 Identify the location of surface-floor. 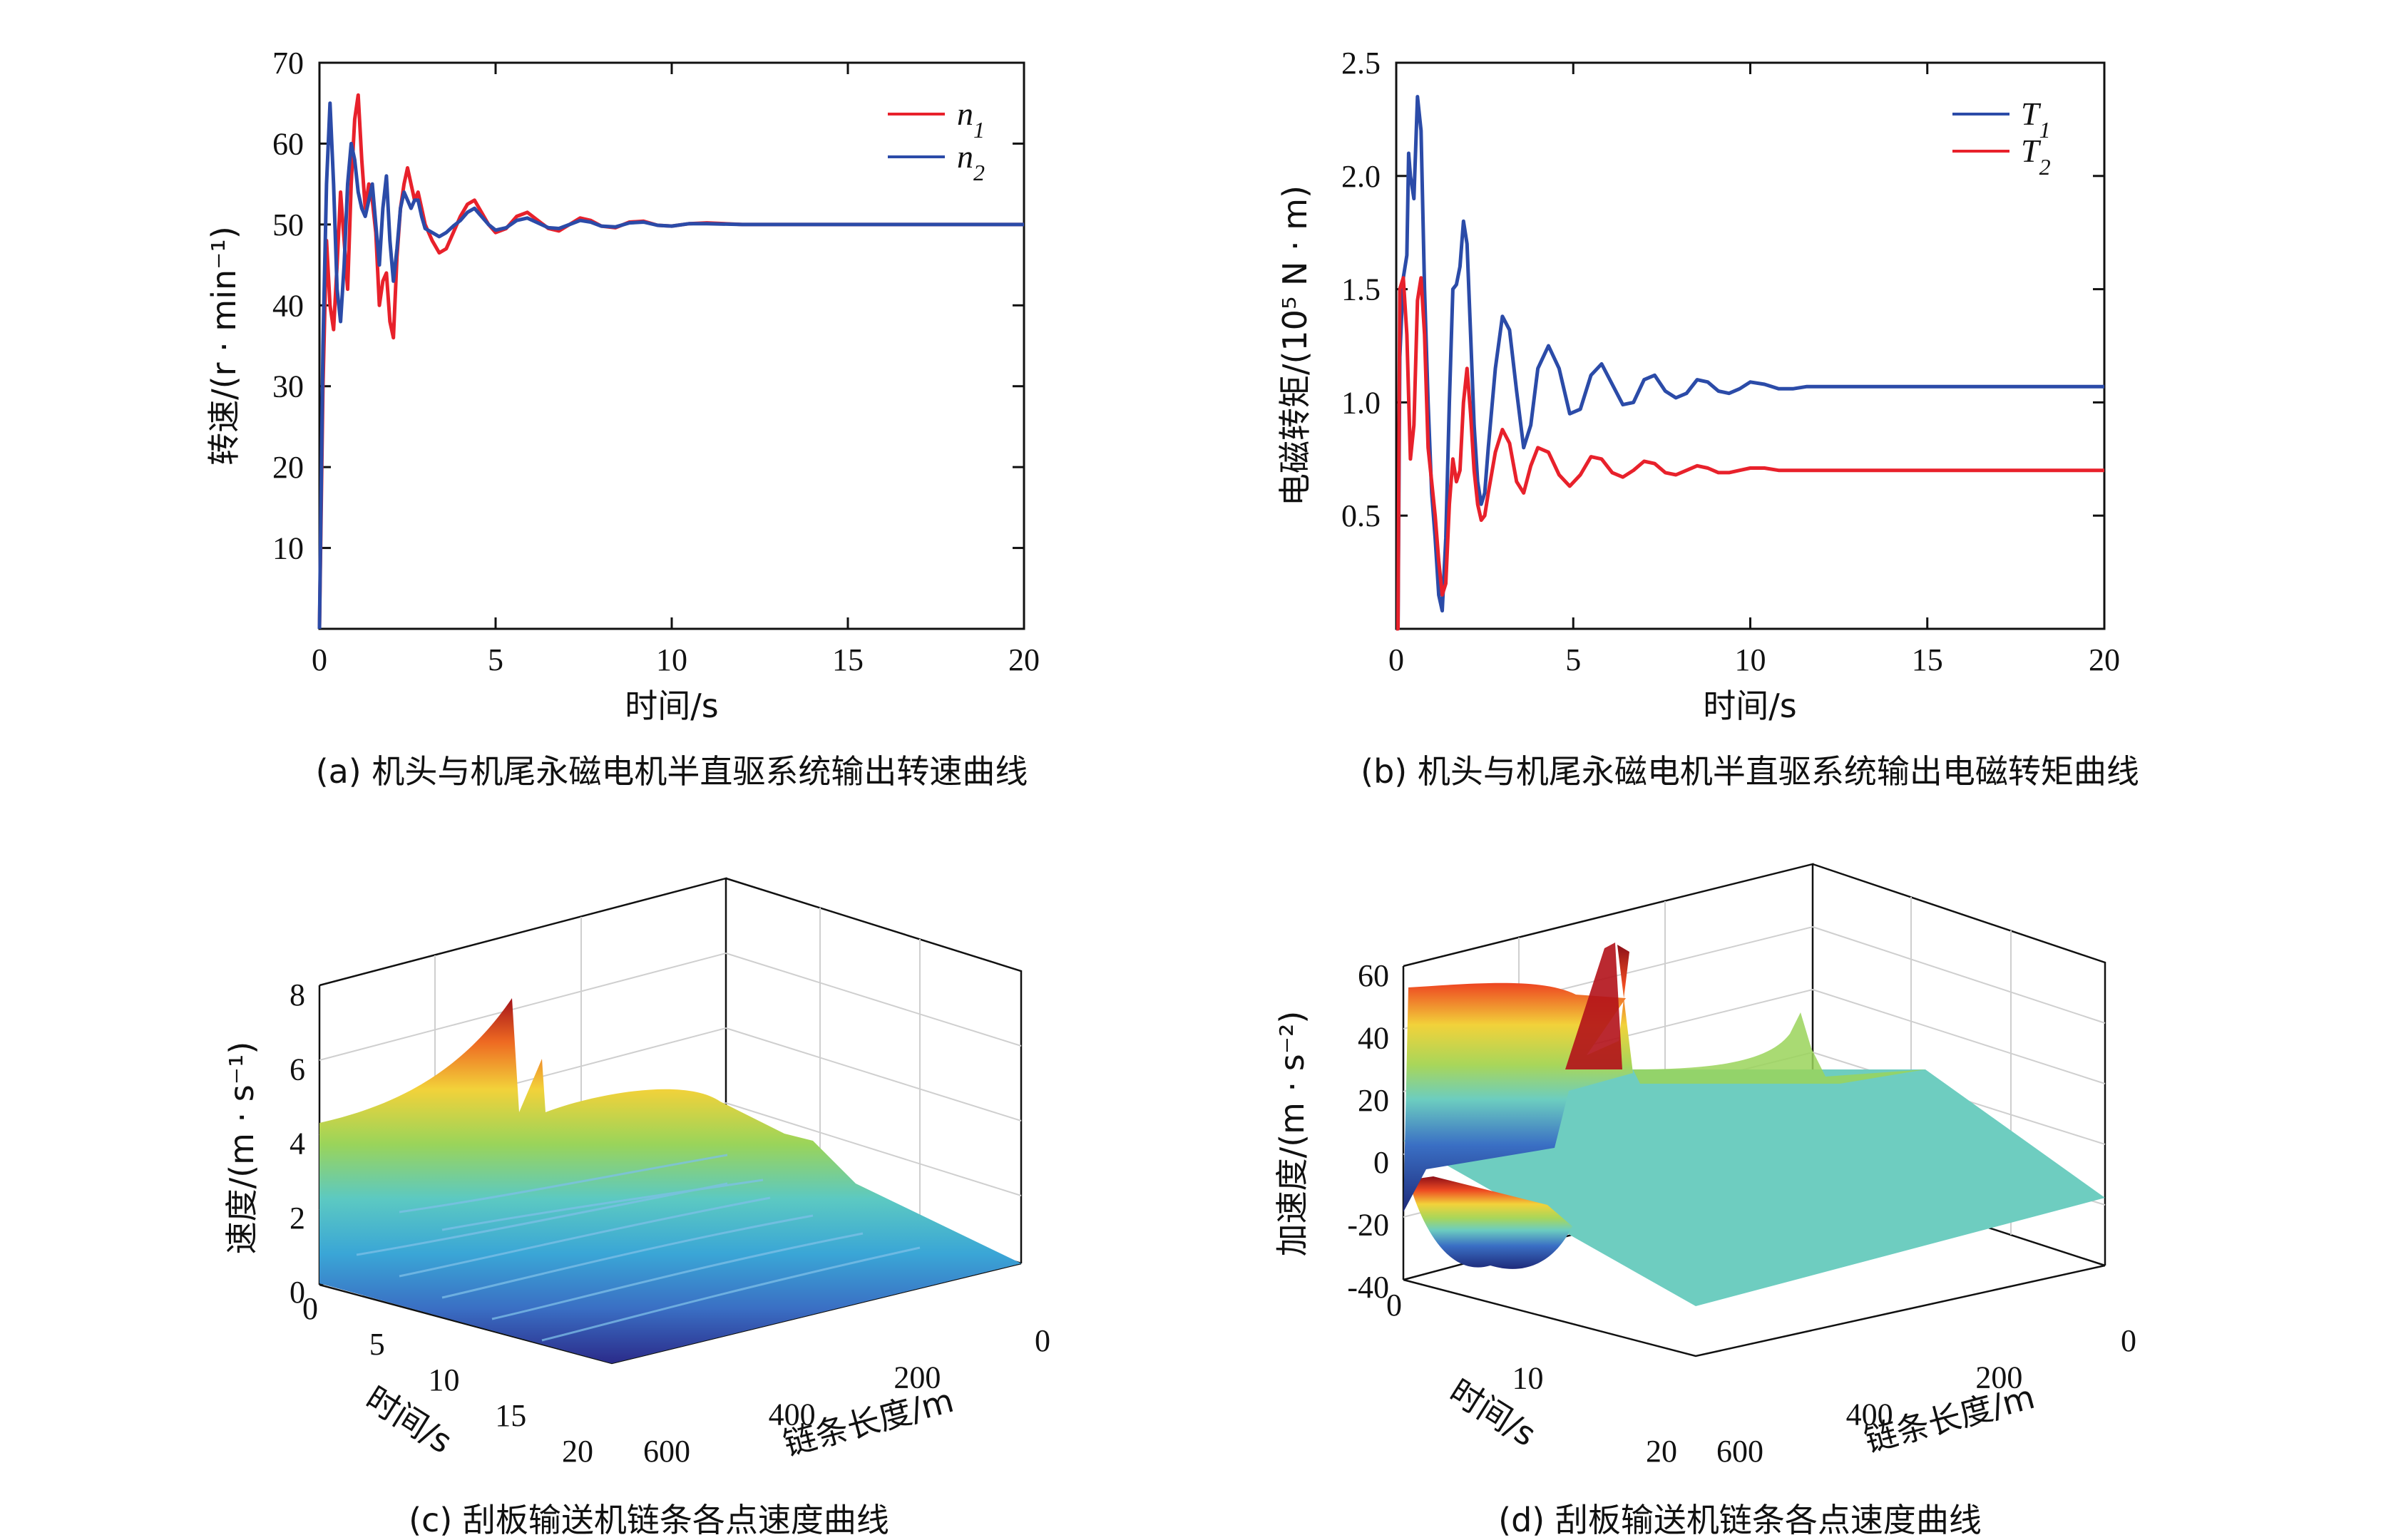
(1754, 1187).